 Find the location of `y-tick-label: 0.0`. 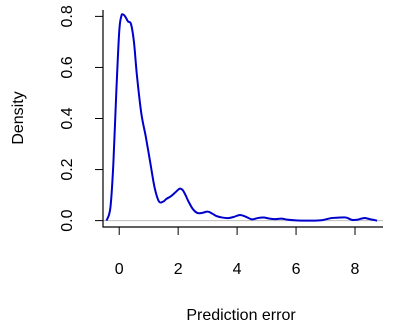

y-tick-label: 0.0 is located at coordinates (67, 220).